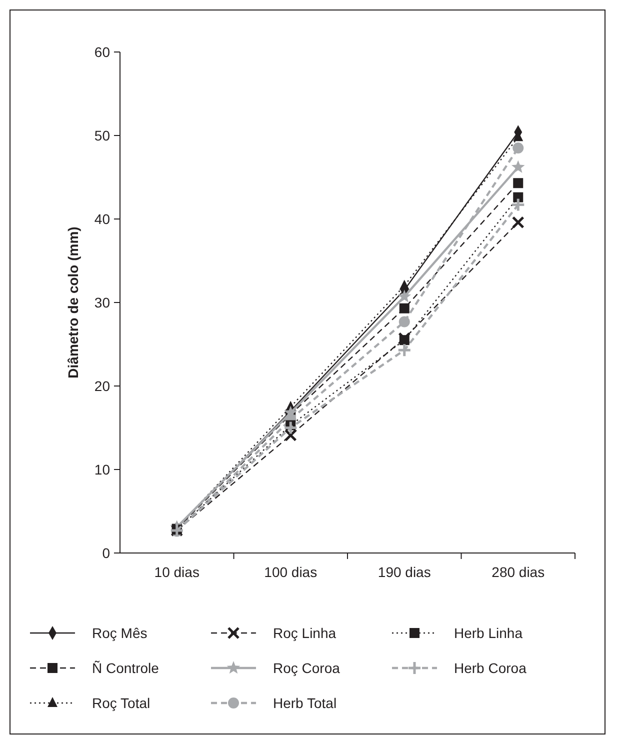  Describe the element at coordinates (121, 702) in the screenshot. I see `legend-label: Roç Total` at that location.